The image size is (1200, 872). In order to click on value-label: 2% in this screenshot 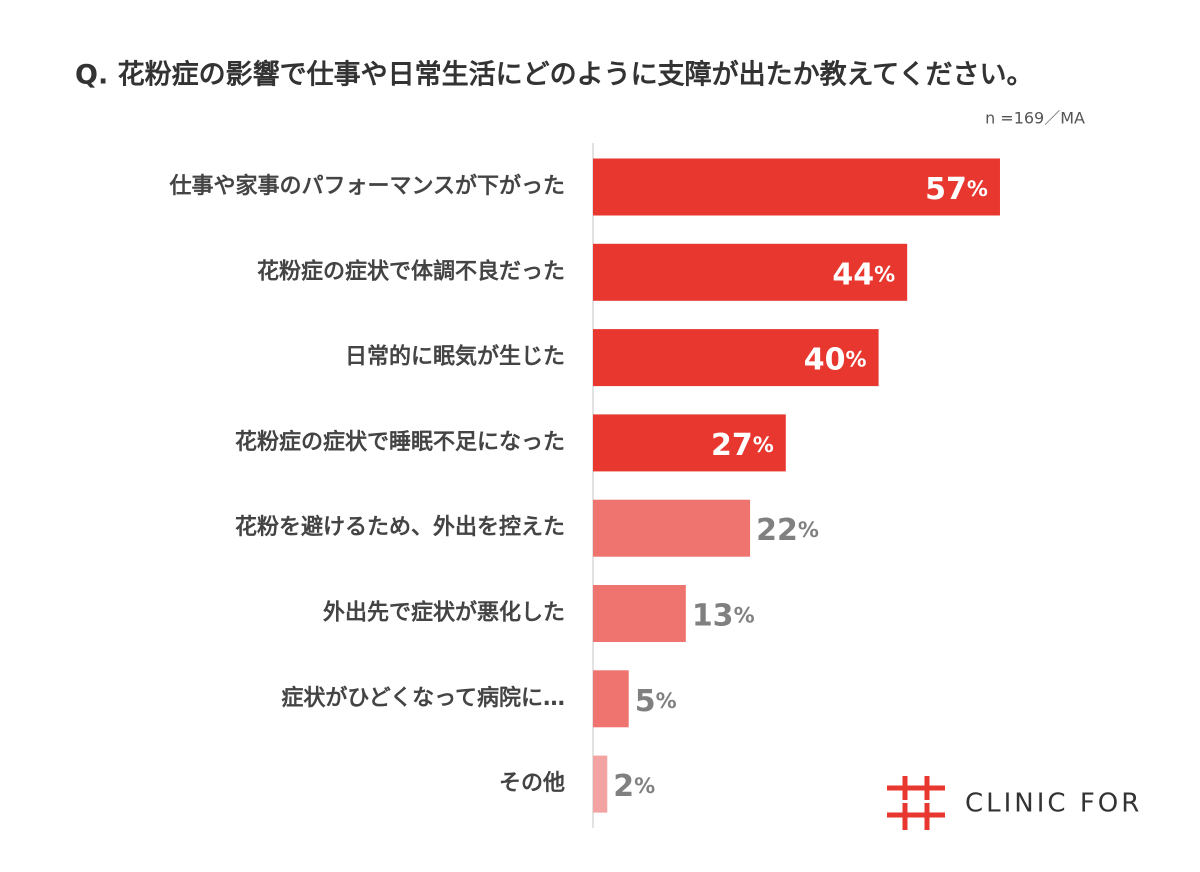, I will do `click(634, 786)`.